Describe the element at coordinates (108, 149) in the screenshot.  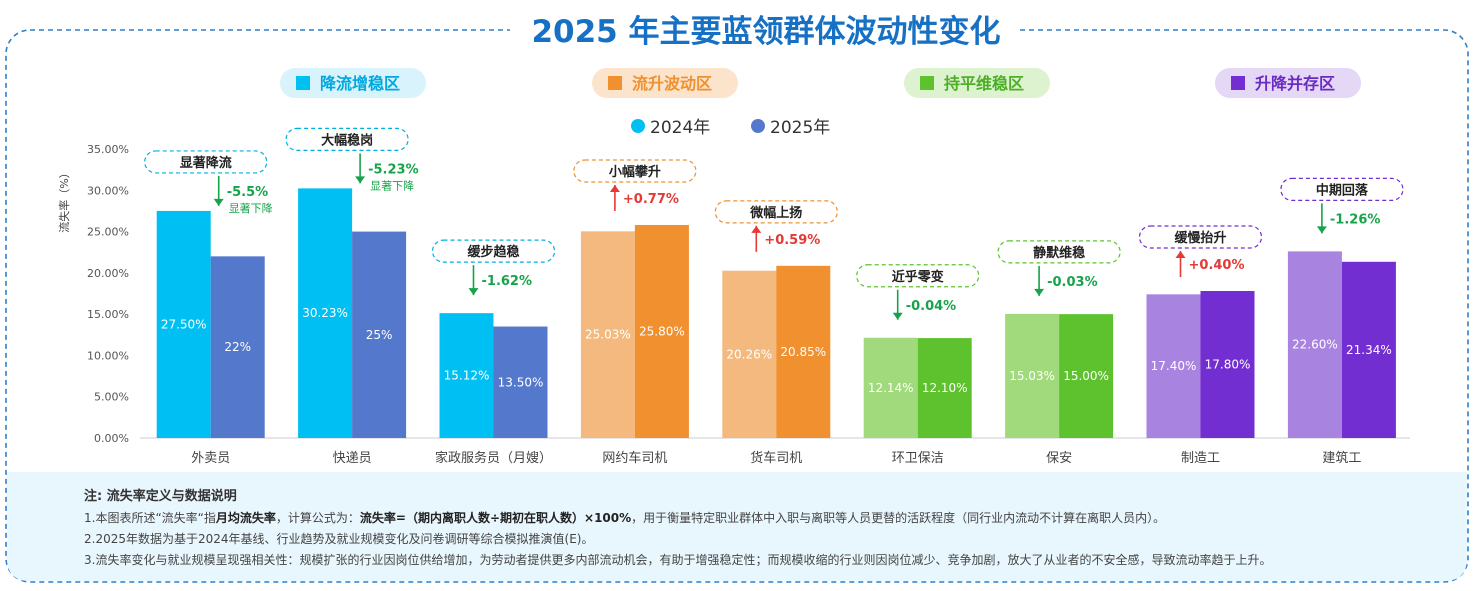
I see `y-tick-label: 35.00%` at that location.